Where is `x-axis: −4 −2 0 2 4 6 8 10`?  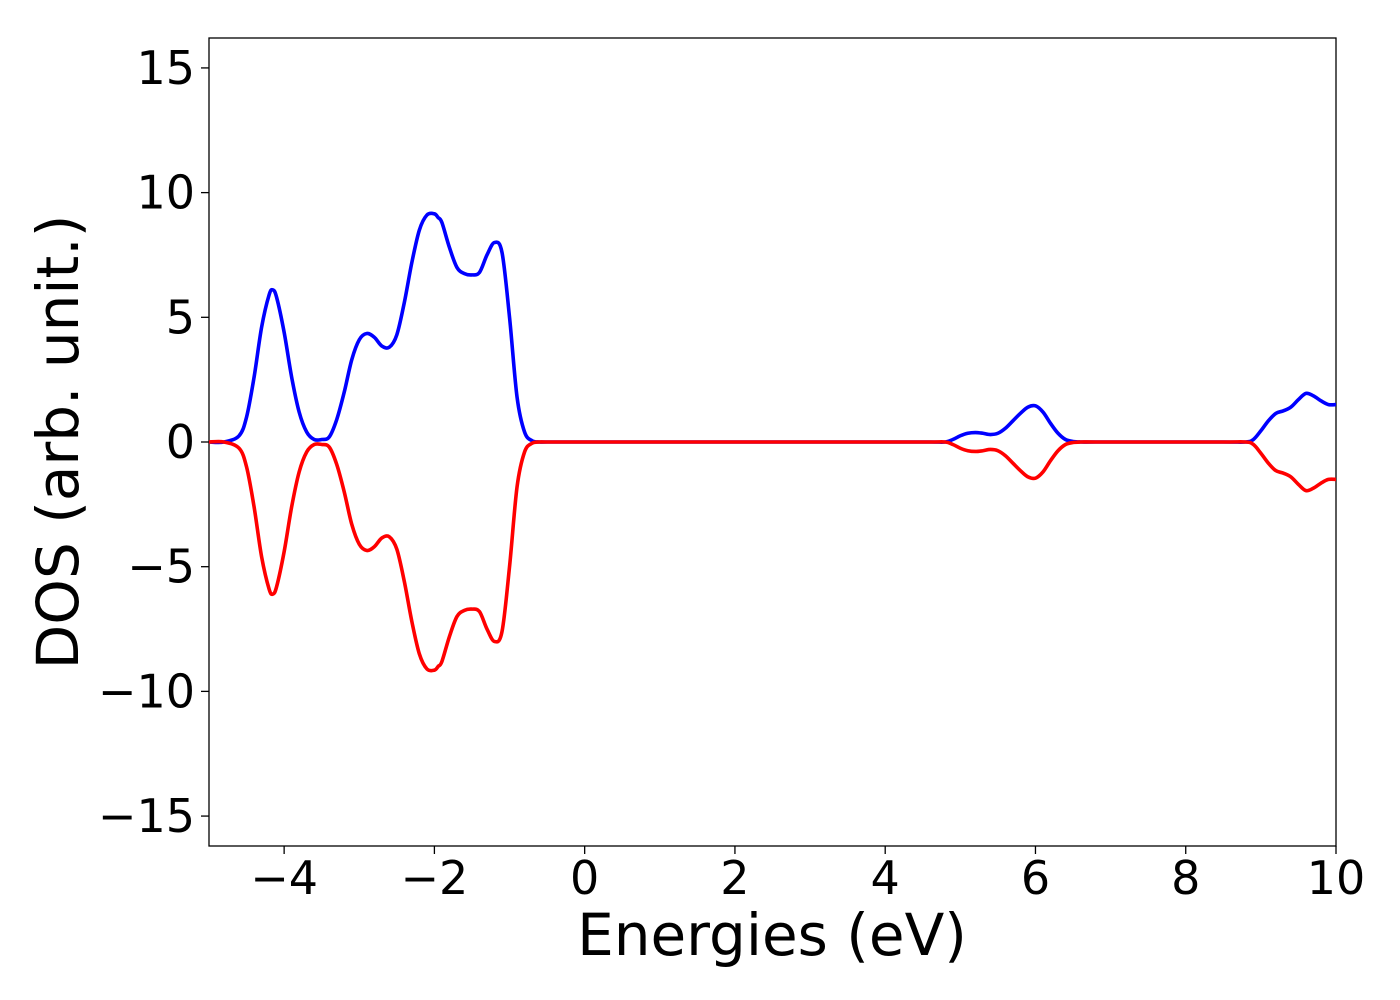
x-axis: −4 −2 0 2 4 6 8 10 is located at coordinates (807, 875).